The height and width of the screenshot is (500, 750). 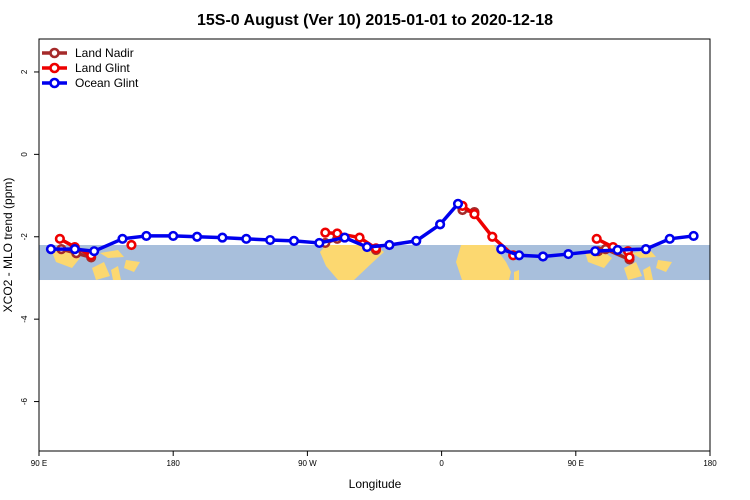 I want to click on legend-label: Ocean Glint, so click(x=107, y=83).